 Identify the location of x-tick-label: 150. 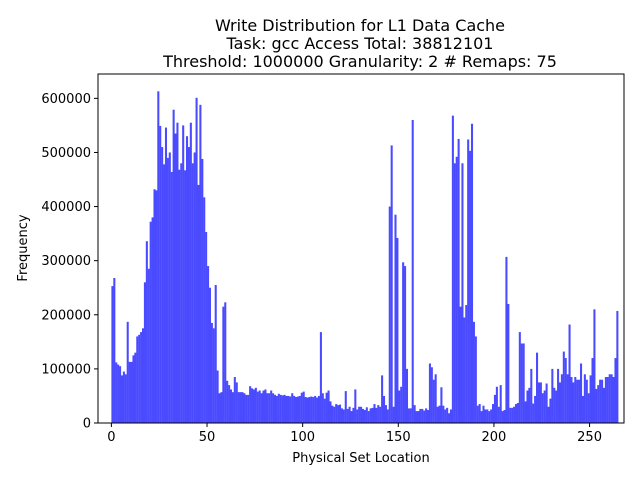
(398, 437).